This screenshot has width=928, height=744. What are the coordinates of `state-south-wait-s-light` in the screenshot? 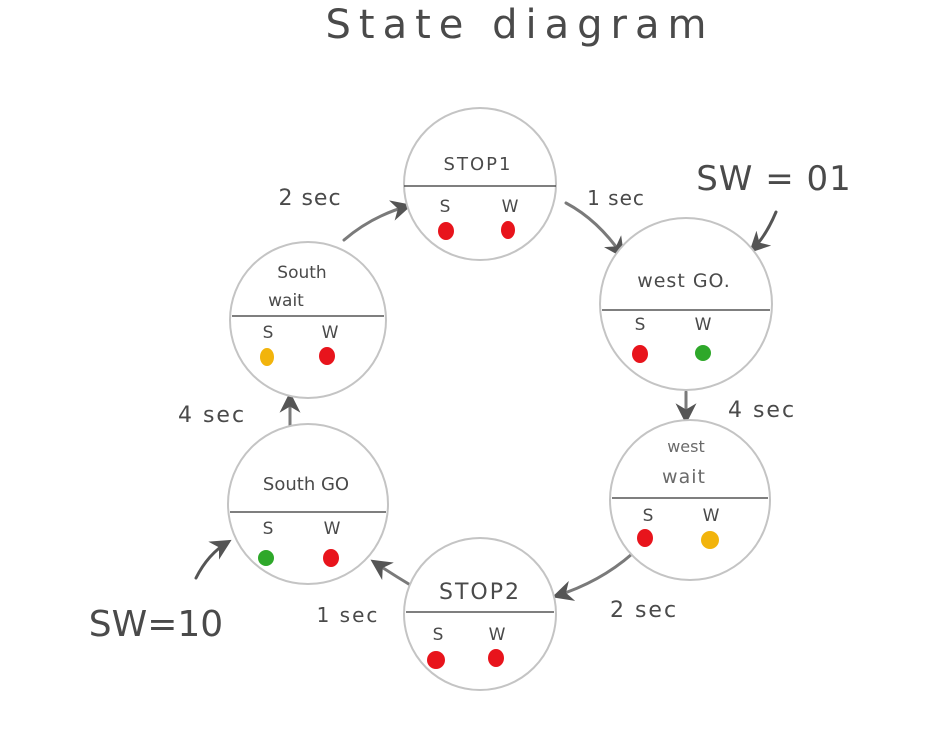 It's located at (267, 357).